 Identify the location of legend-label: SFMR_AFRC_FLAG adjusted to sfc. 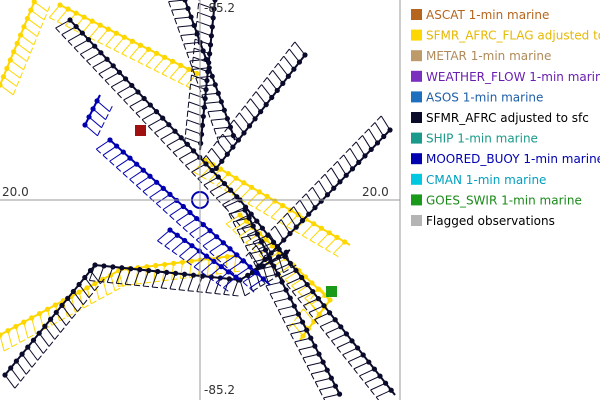
(513, 36).